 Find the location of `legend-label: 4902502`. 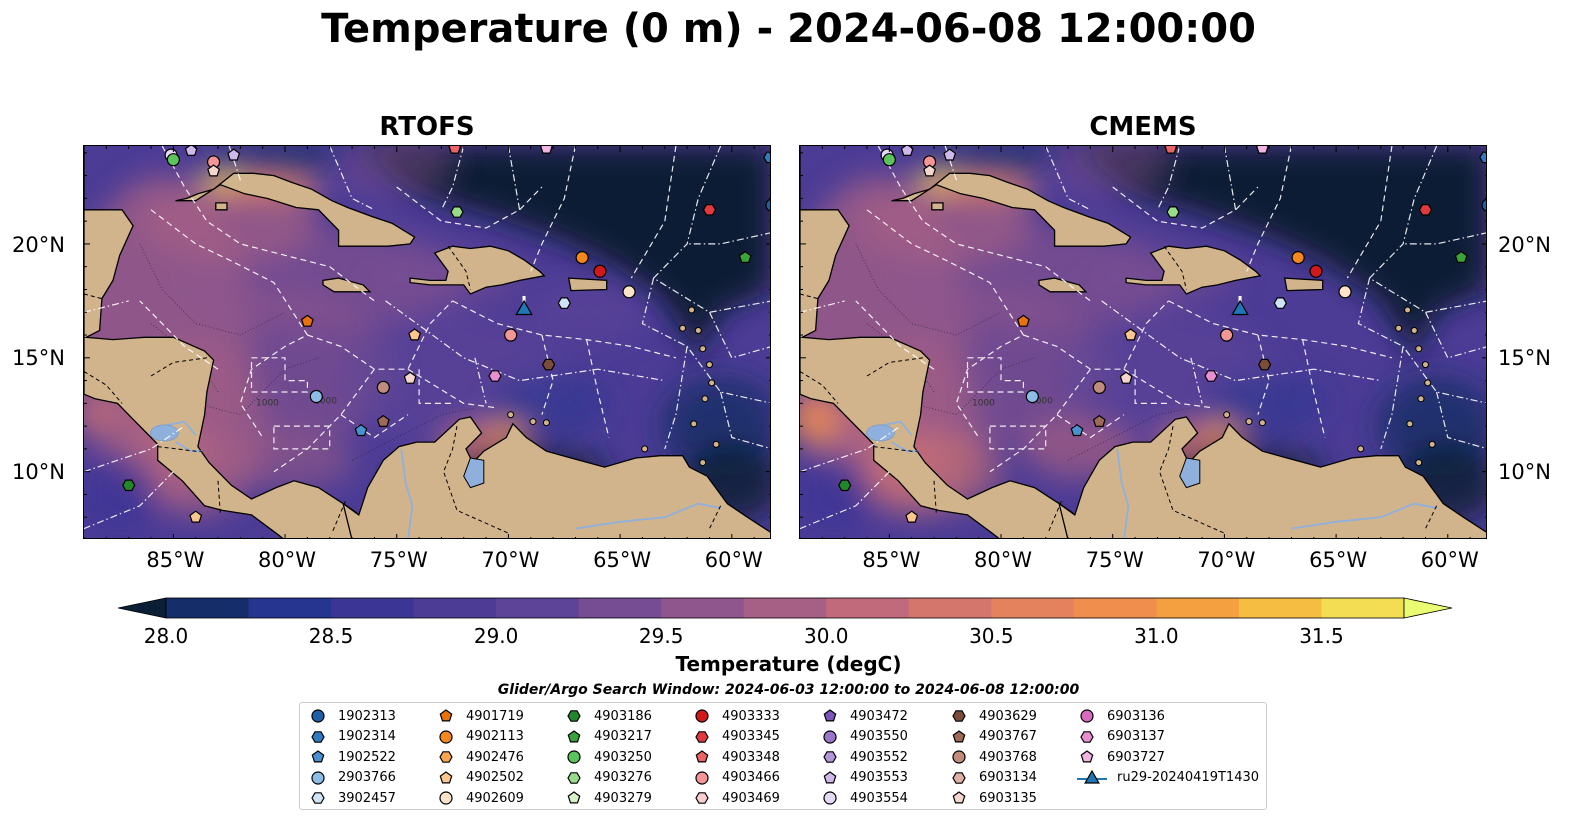

legend-label: 4902502 is located at coordinates (495, 777).